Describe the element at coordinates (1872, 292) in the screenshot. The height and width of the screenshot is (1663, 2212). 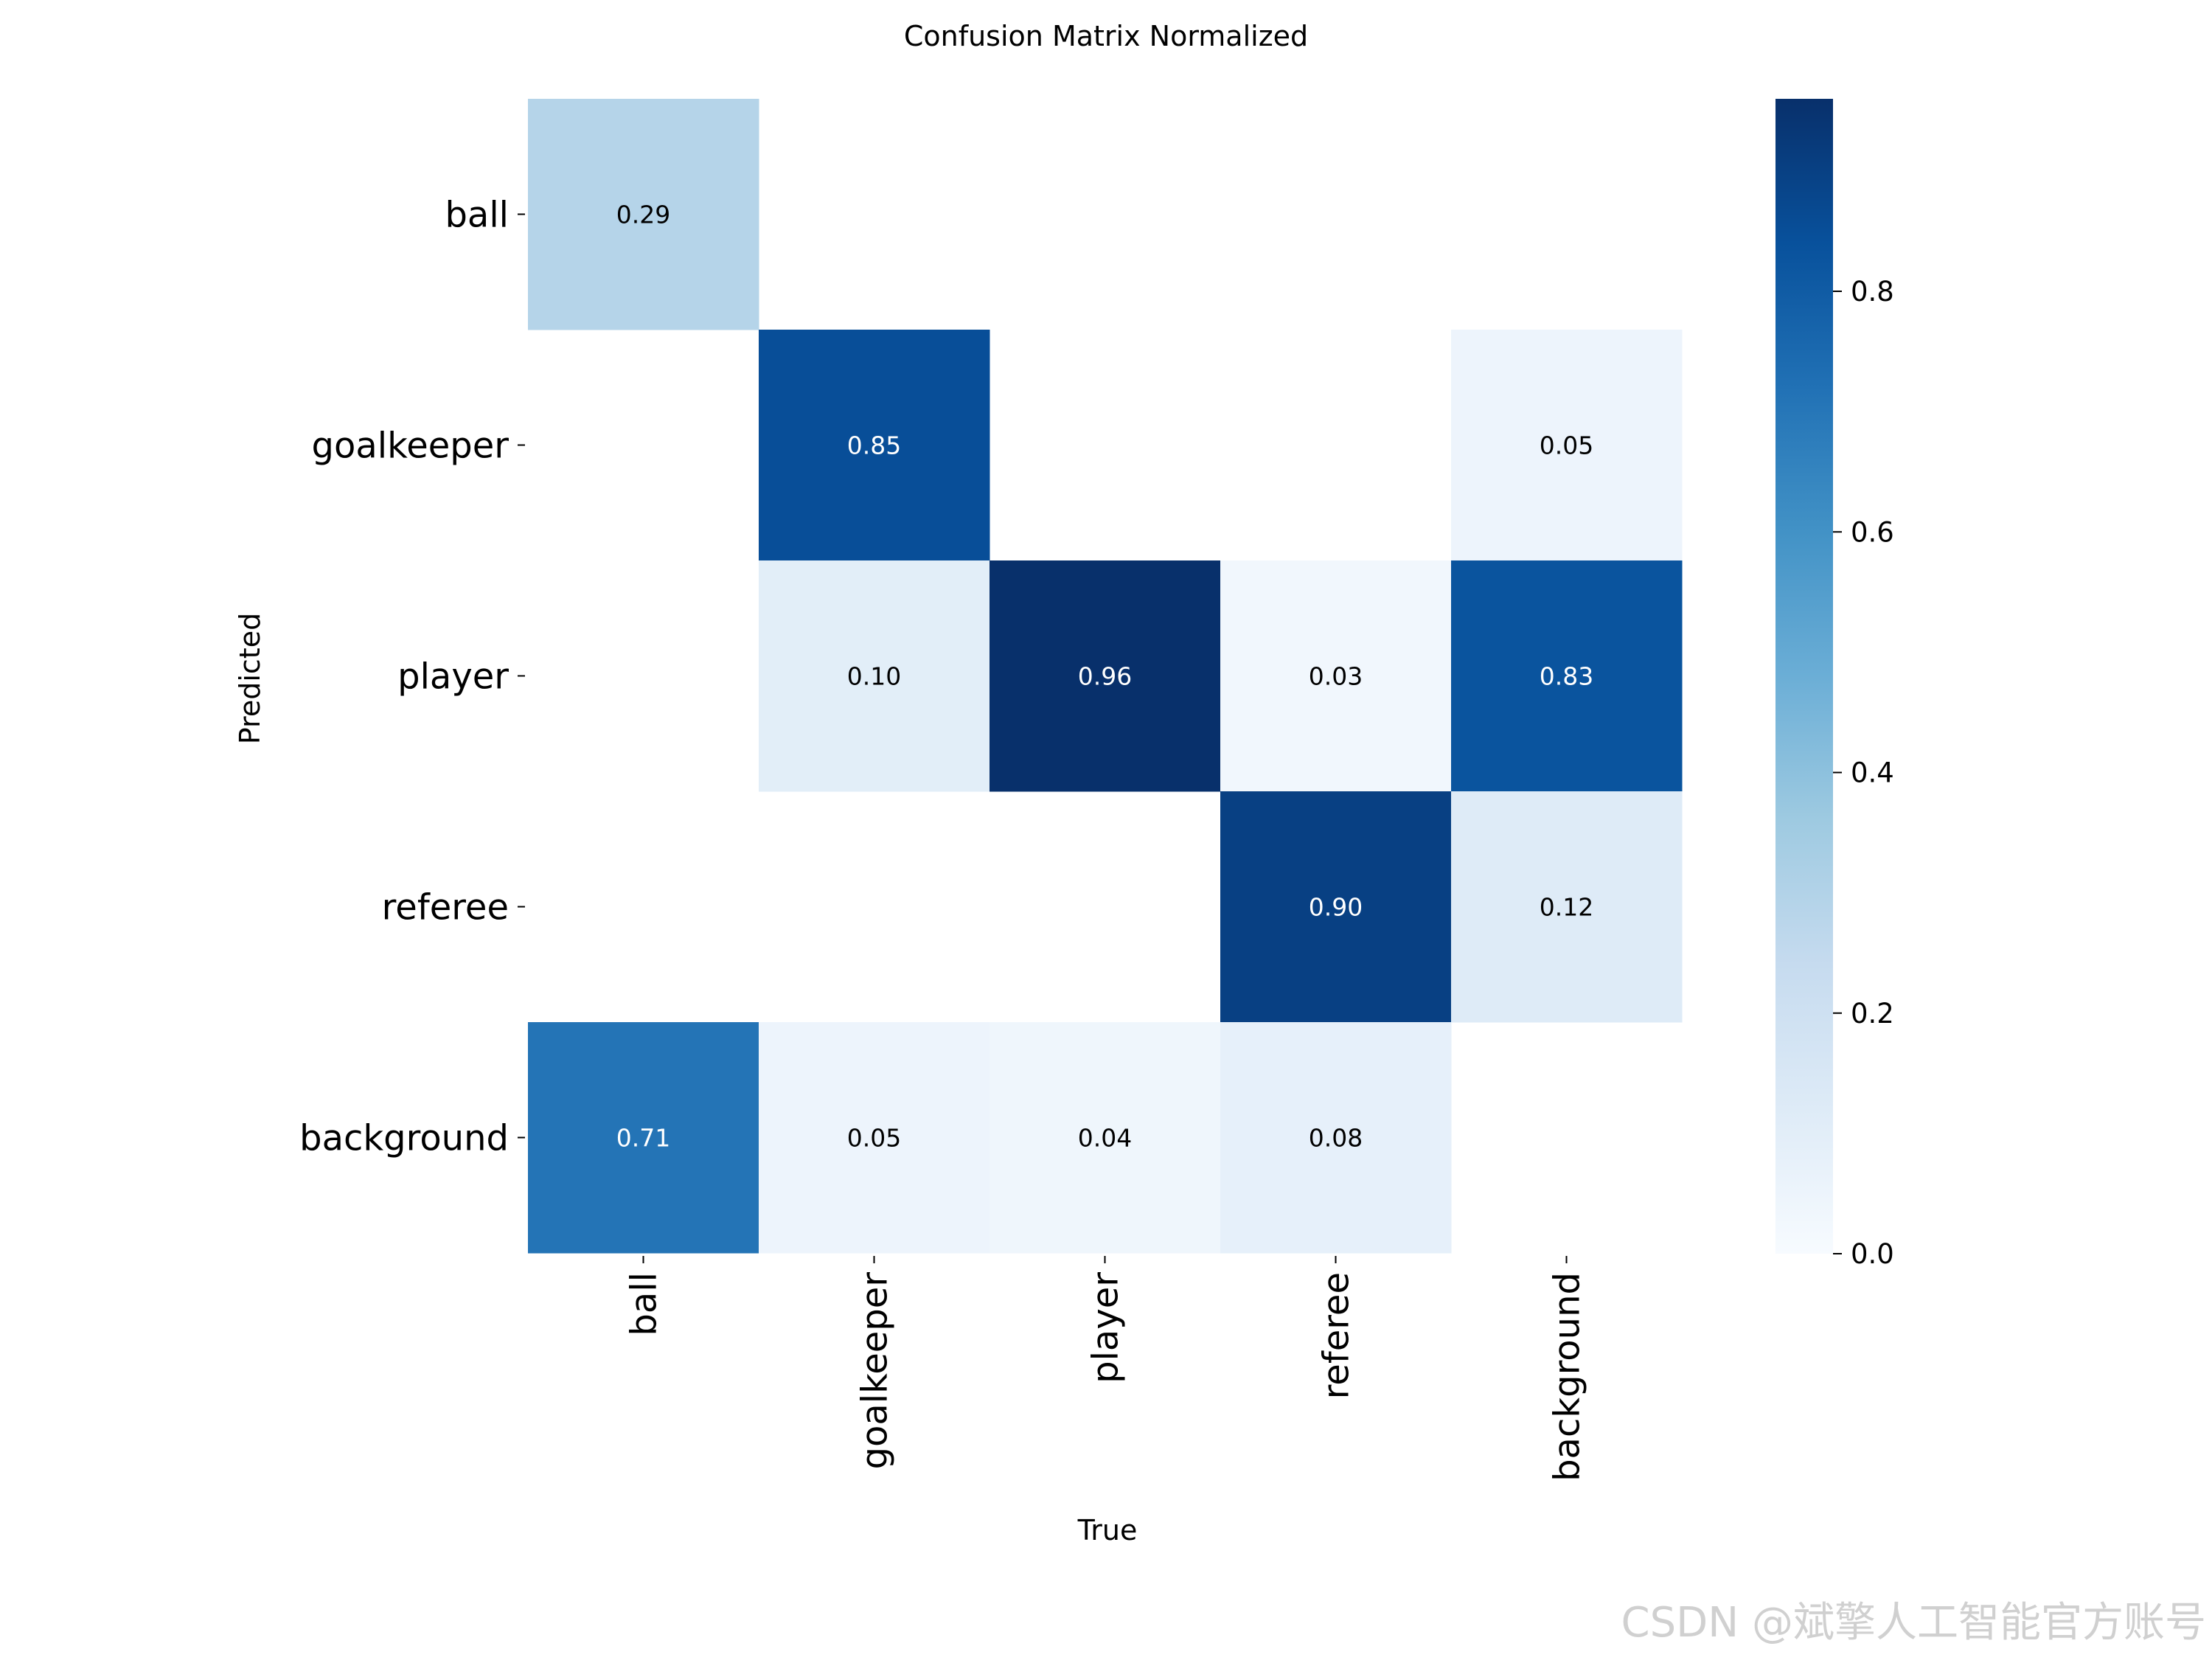
I see `colorbar-tick-label: 0.8` at that location.